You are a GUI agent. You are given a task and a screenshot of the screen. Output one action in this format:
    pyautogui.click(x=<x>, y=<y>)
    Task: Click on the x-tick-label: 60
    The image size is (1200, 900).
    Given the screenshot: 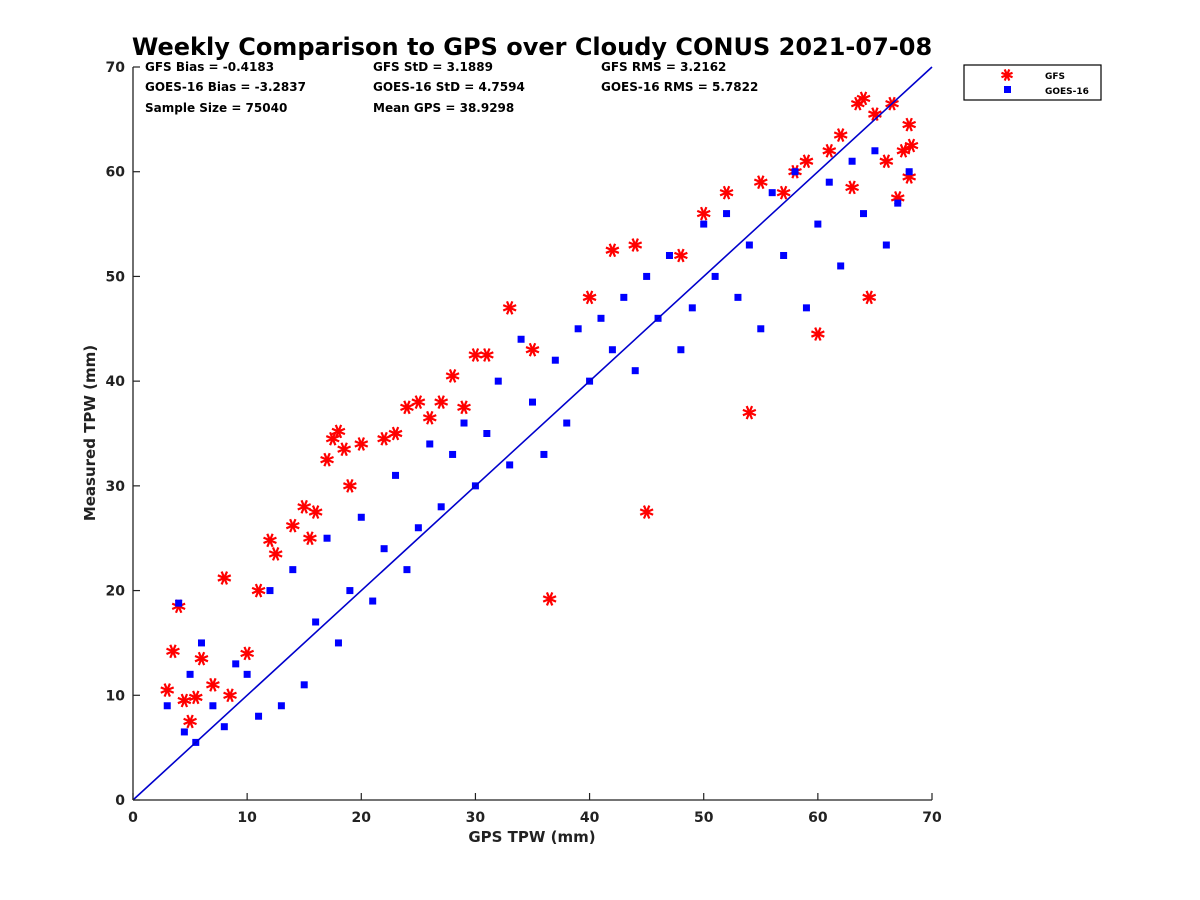 What is the action you would take?
    pyautogui.click(x=818, y=818)
    